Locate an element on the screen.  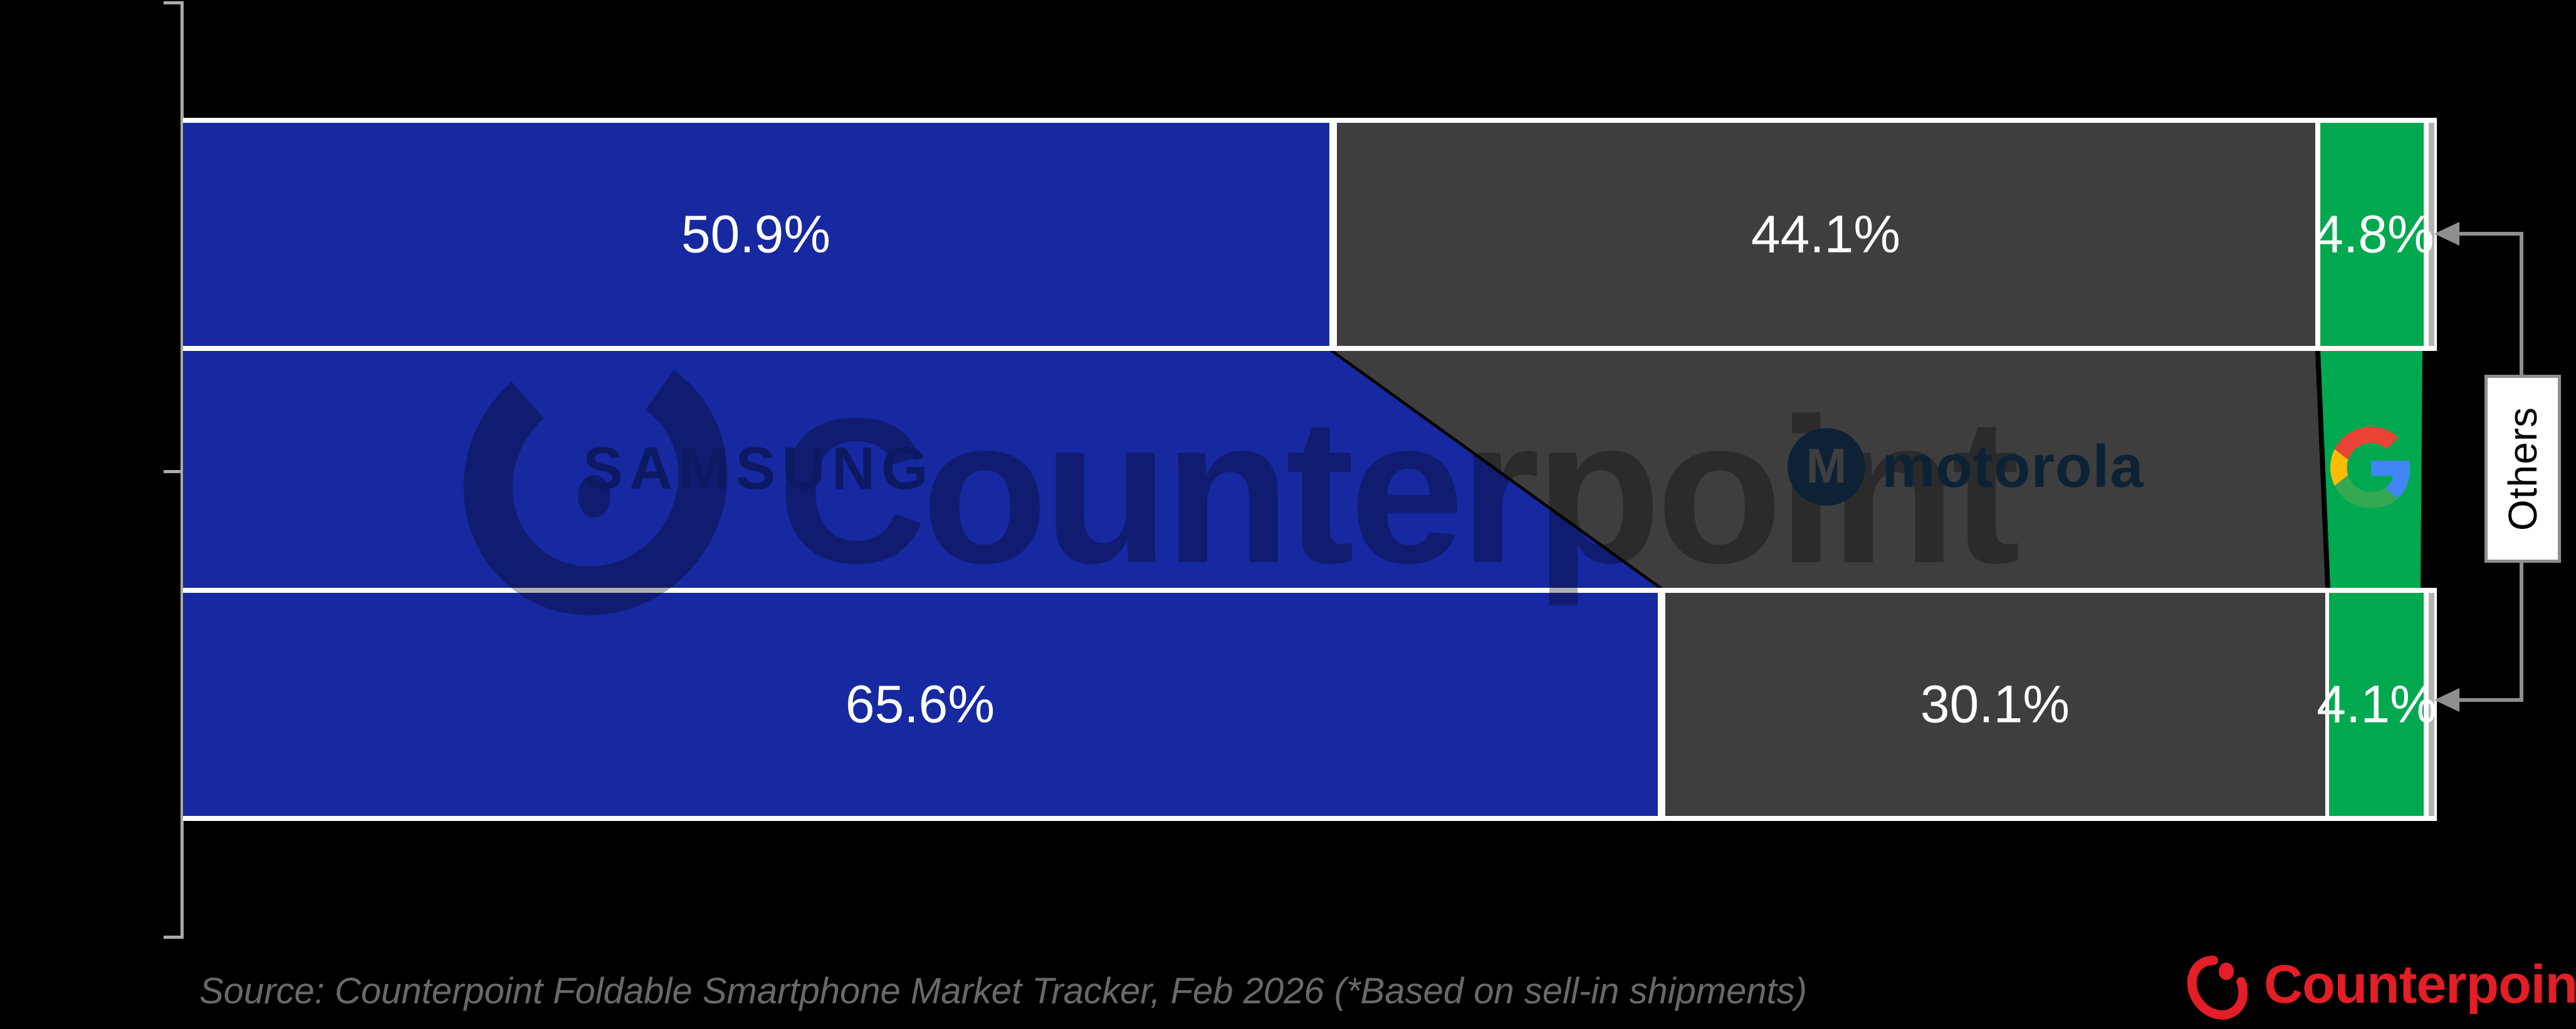
motorola-m-glyph: M is located at coordinates (1826, 465).